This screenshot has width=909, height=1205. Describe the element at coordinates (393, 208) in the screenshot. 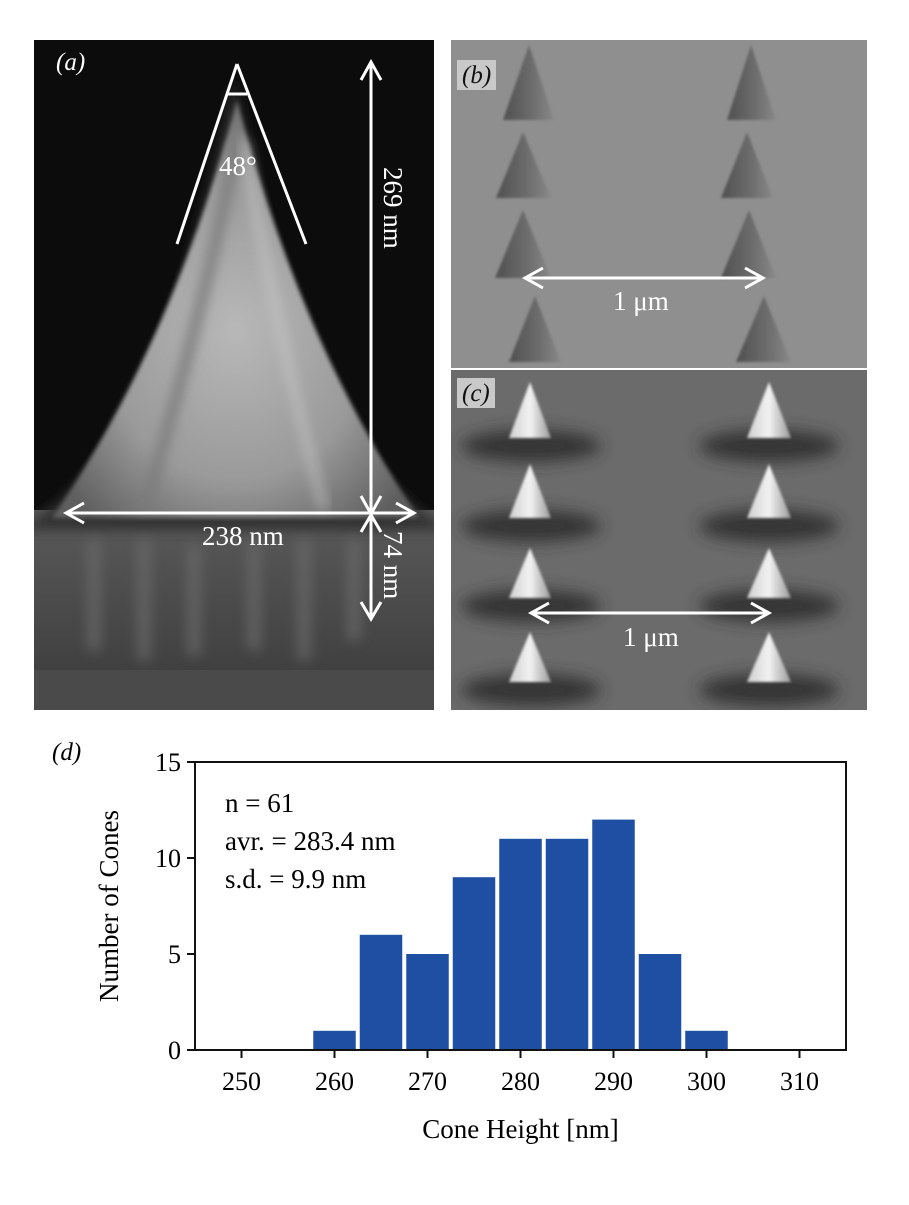

I see `cone-height-label: 269 nm` at that location.